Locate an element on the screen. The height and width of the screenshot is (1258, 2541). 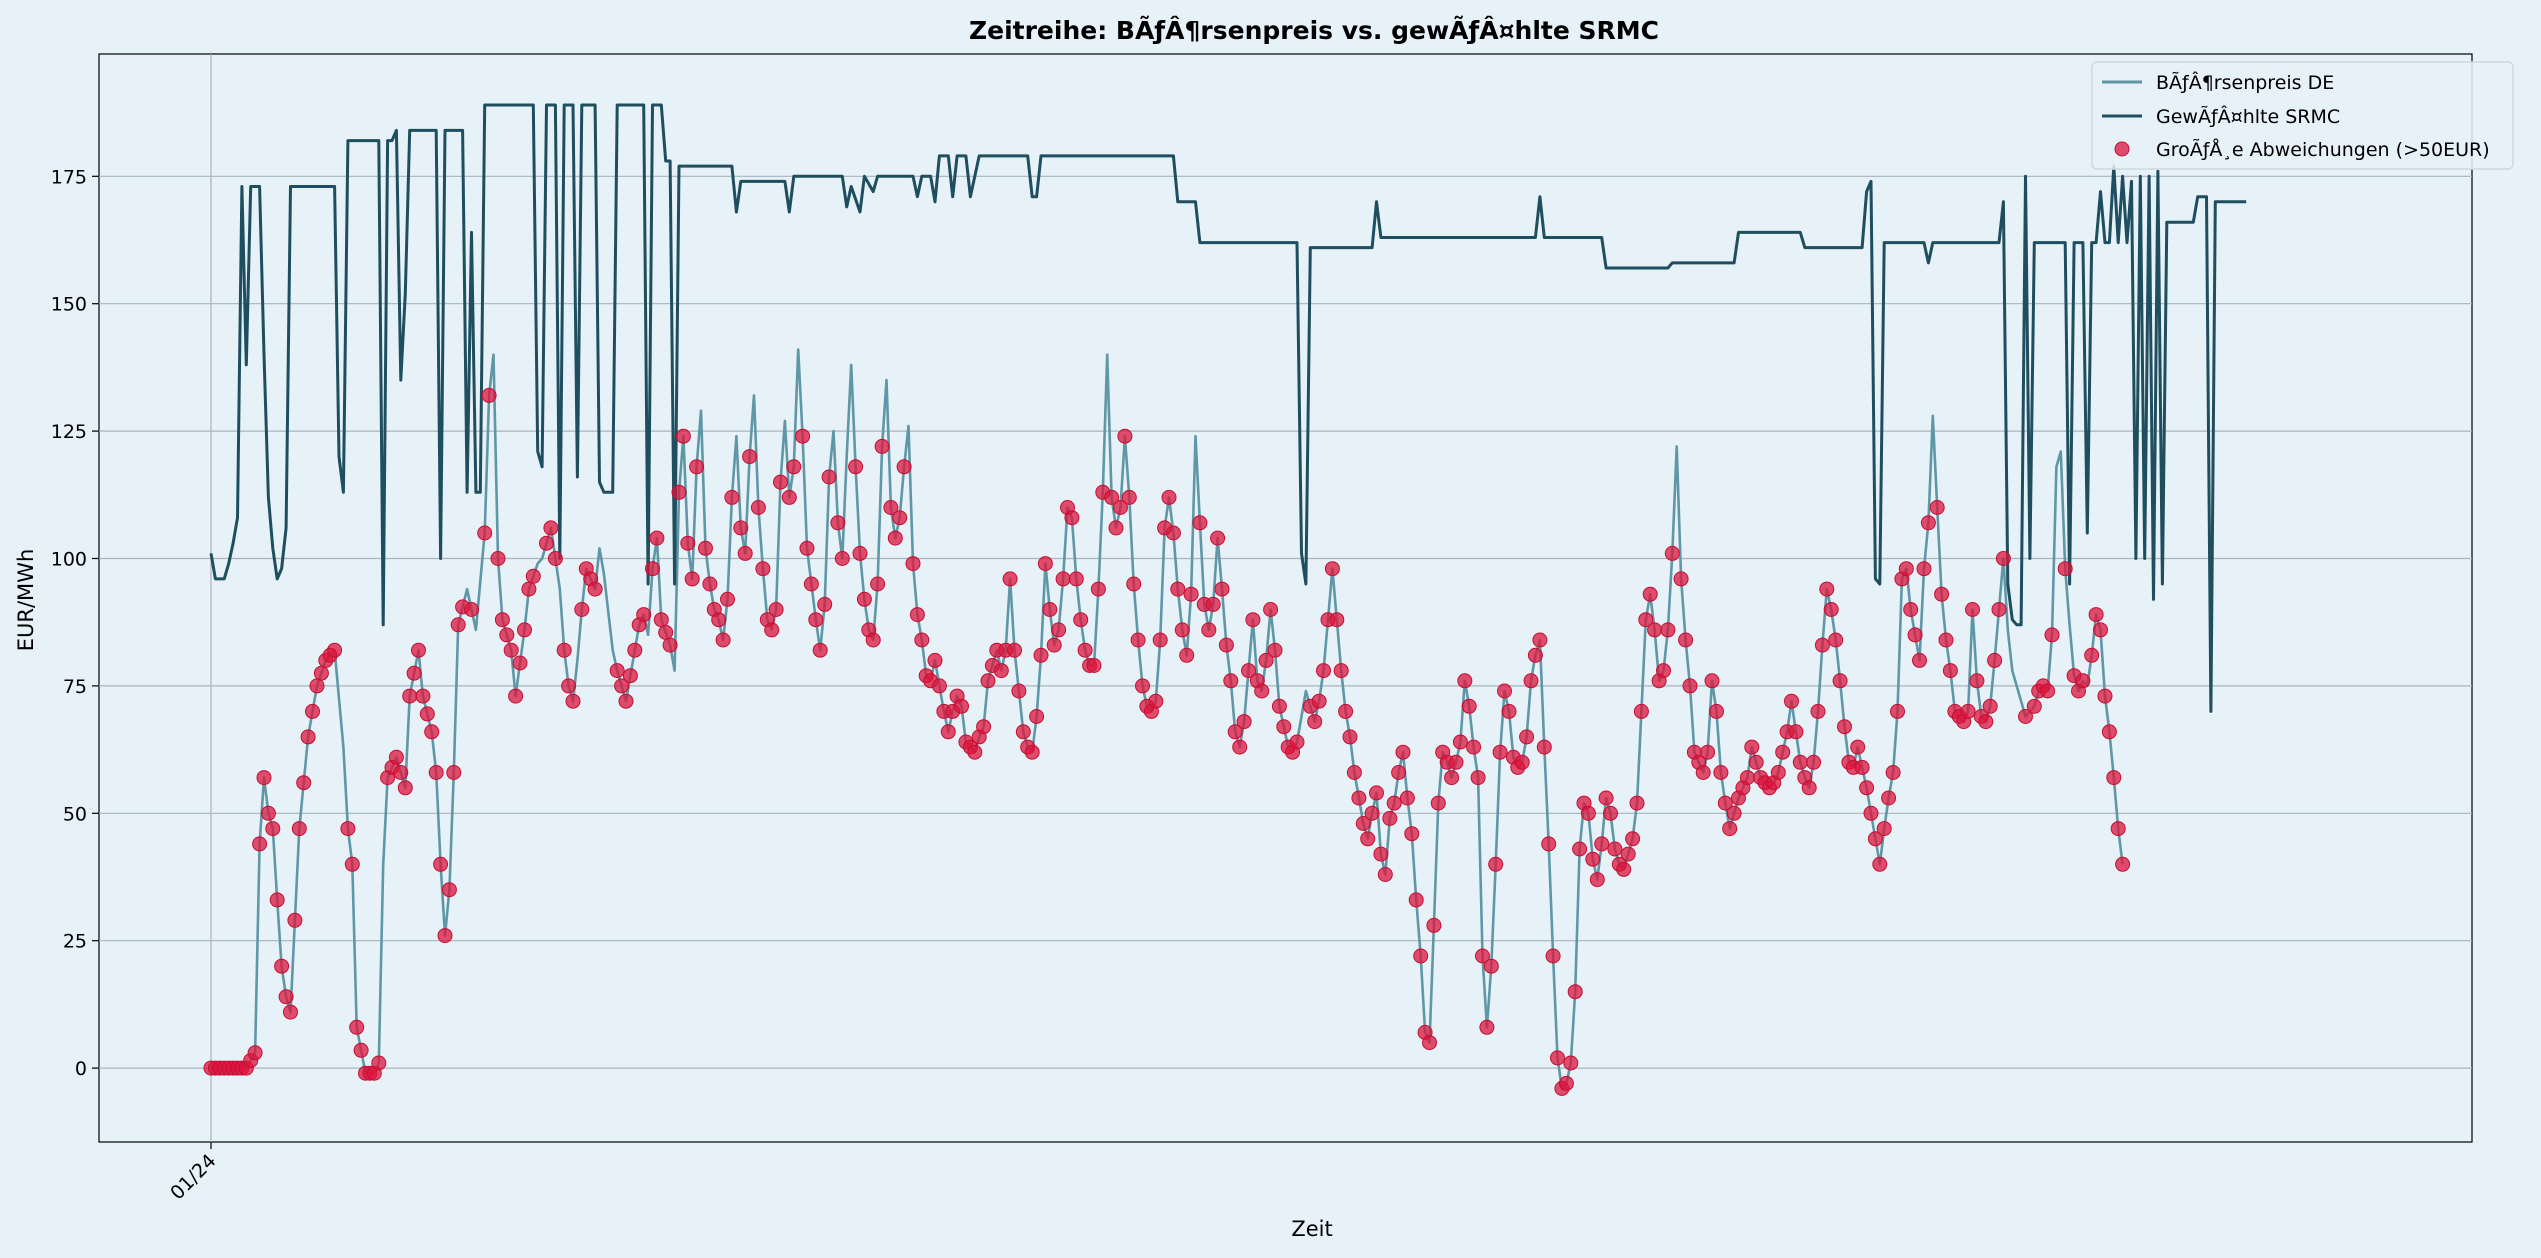
y-tick-label: 100 is located at coordinates (69, 560).